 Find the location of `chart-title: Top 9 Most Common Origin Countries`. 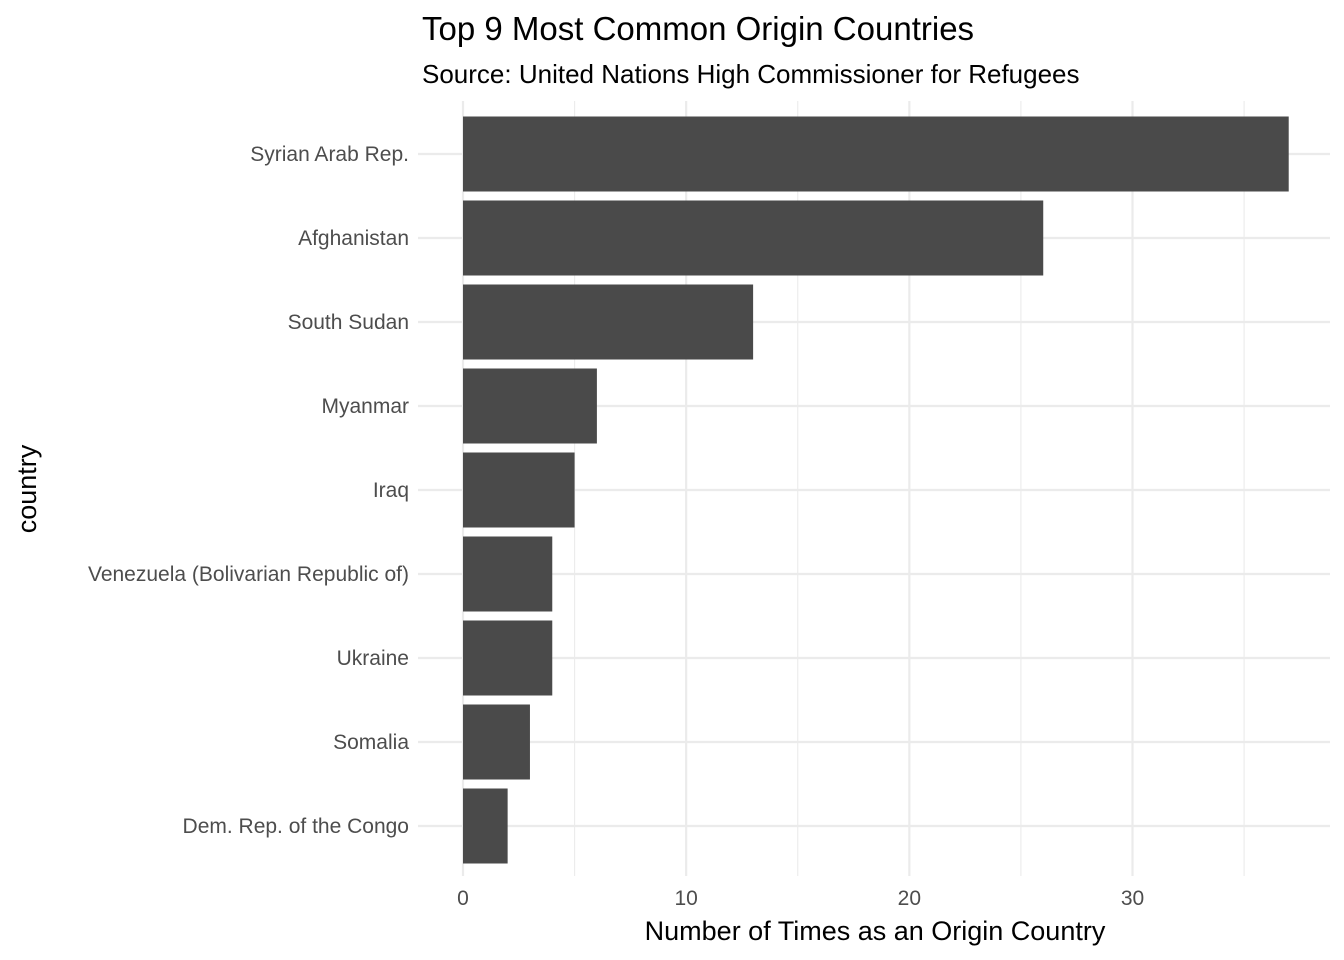

chart-title: Top 9 Most Common Origin Countries is located at coordinates (698, 28).